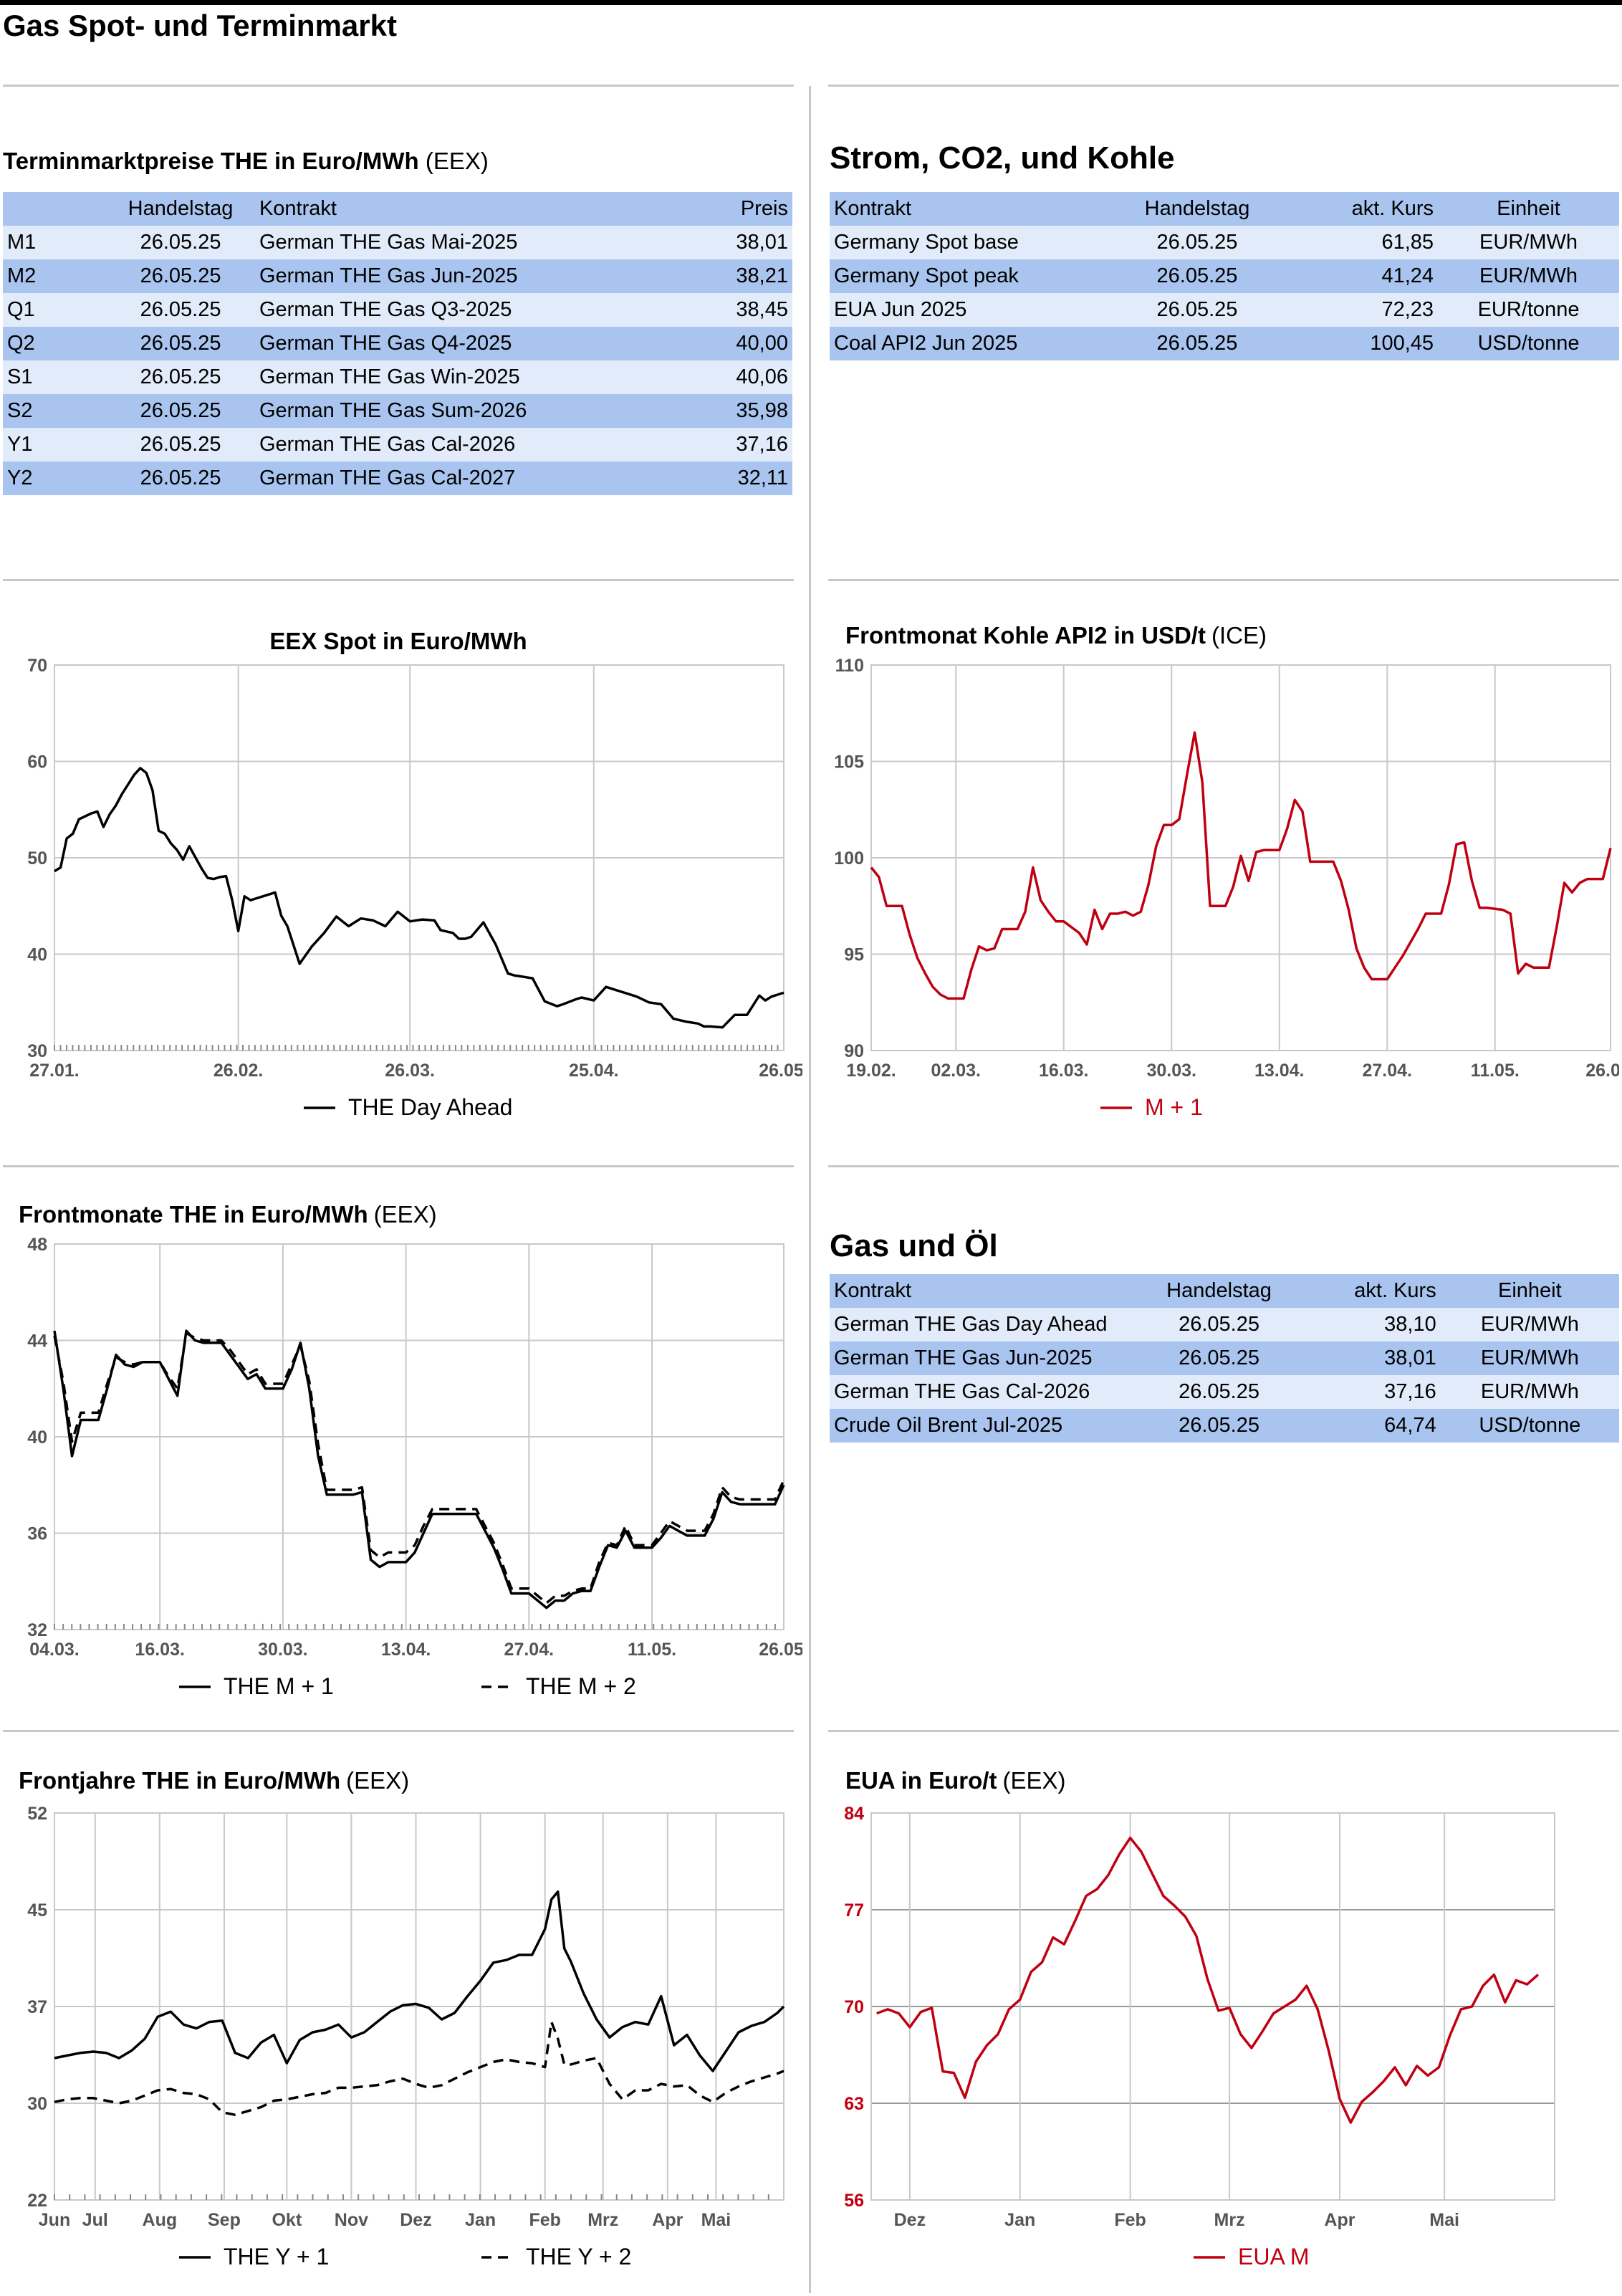  Describe the element at coordinates (21, 309) in the screenshot. I see `termin-cell: Q1` at that location.